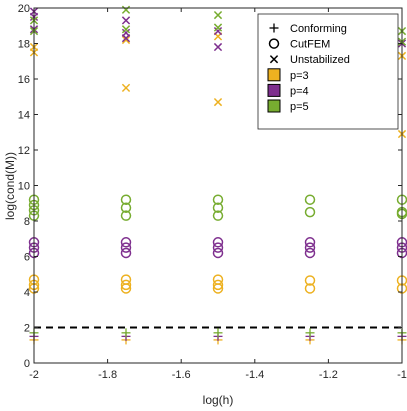  What do you see at coordinates (24, 151) in the screenshot?
I see `y-tick-label: 12` at bounding box center [24, 151].